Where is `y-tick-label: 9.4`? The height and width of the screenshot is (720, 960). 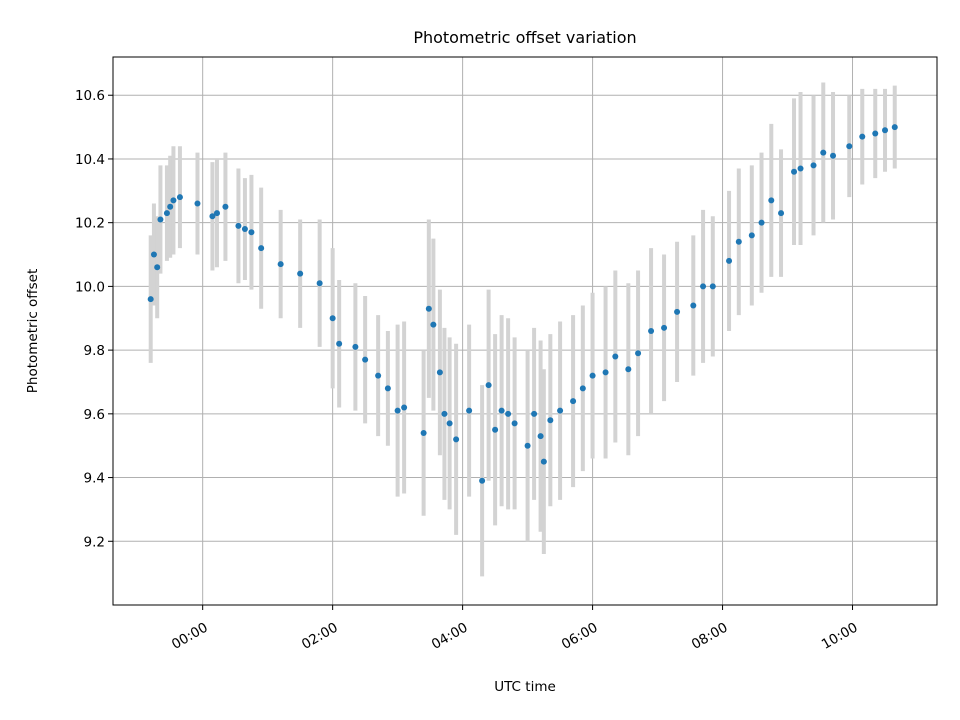 y-tick-label: 9.4 is located at coordinates (94, 479).